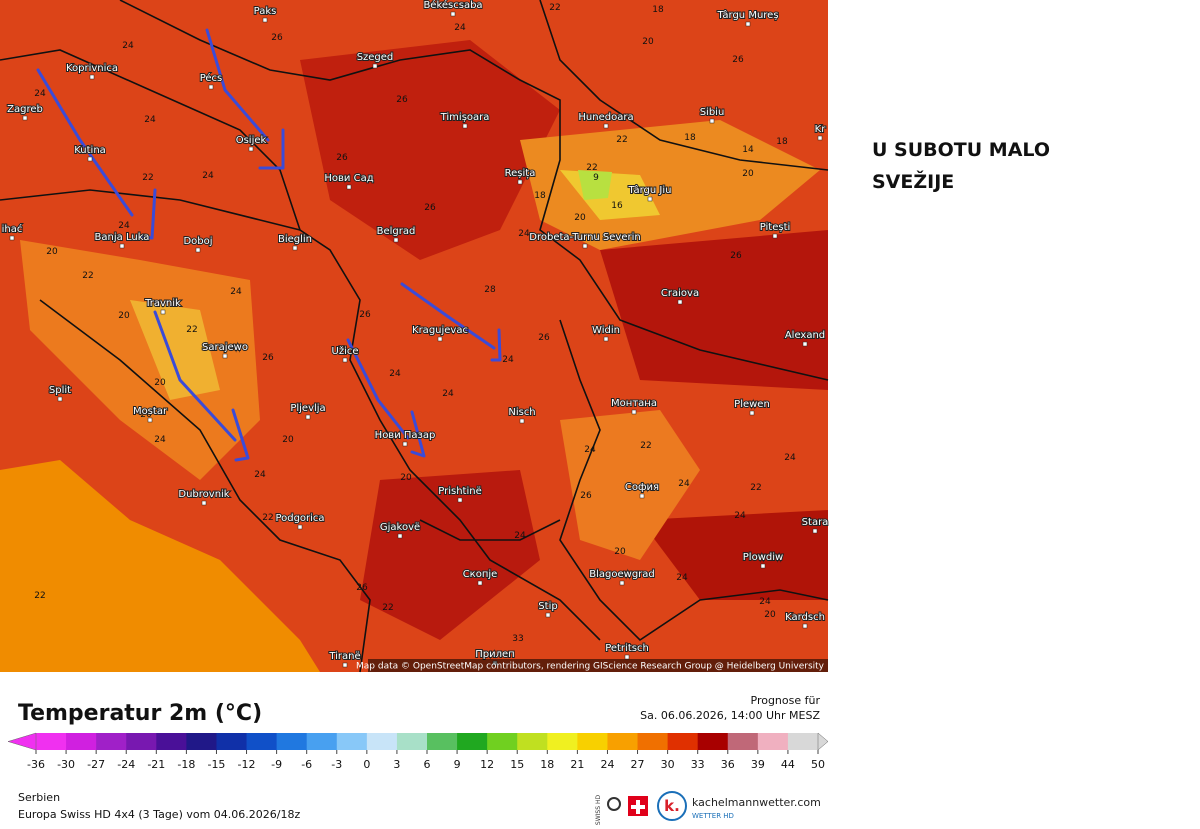 This screenshot has width=1200, height=829. What do you see at coordinates (490, 290) in the screenshot?
I see `temperature-label: 28` at bounding box center [490, 290].